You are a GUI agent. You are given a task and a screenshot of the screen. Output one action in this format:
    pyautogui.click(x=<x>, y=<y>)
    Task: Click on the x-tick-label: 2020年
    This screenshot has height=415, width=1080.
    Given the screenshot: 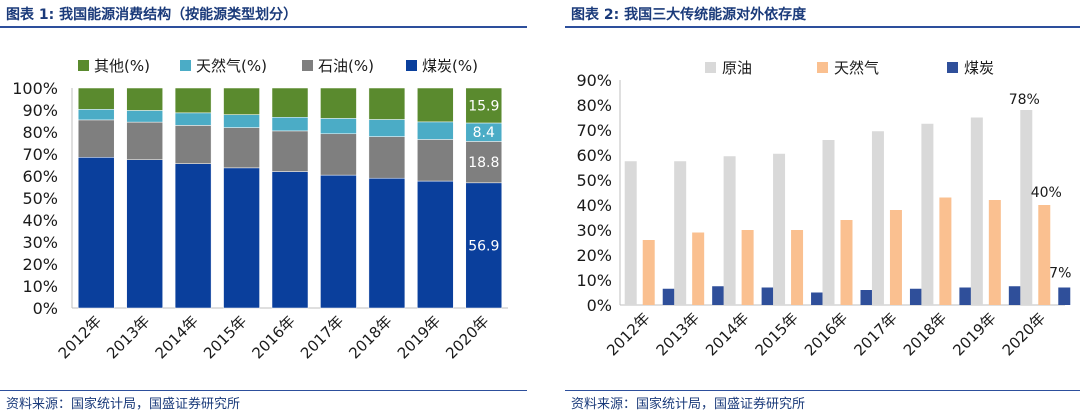 What is the action you would take?
    pyautogui.click(x=1024, y=334)
    